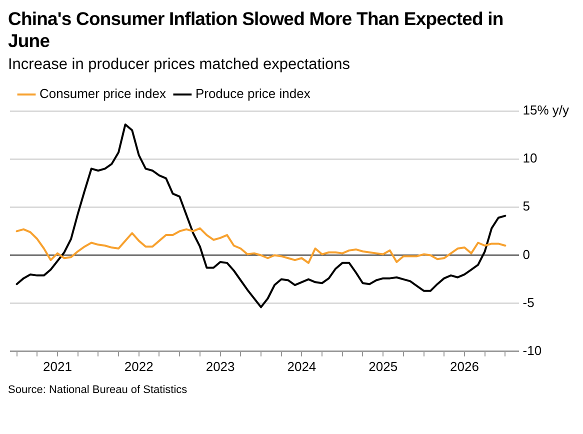 Image resolution: width=583 pixels, height=434 pixels. I want to click on x-tick-label: 2024, so click(301, 366).